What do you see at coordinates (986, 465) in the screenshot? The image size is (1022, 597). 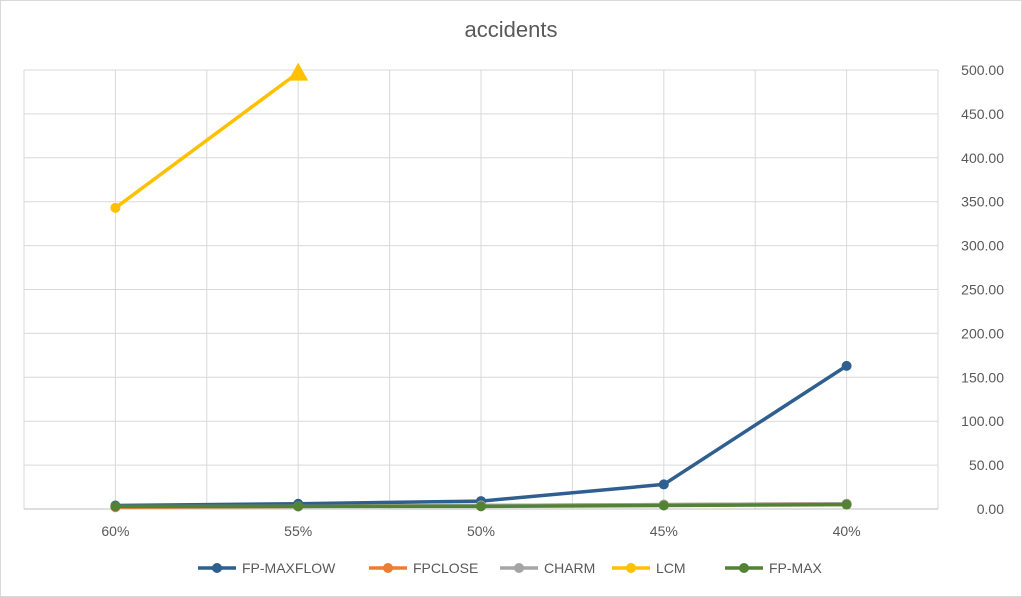 I see `y-tick-label: 50.00` at bounding box center [986, 465].